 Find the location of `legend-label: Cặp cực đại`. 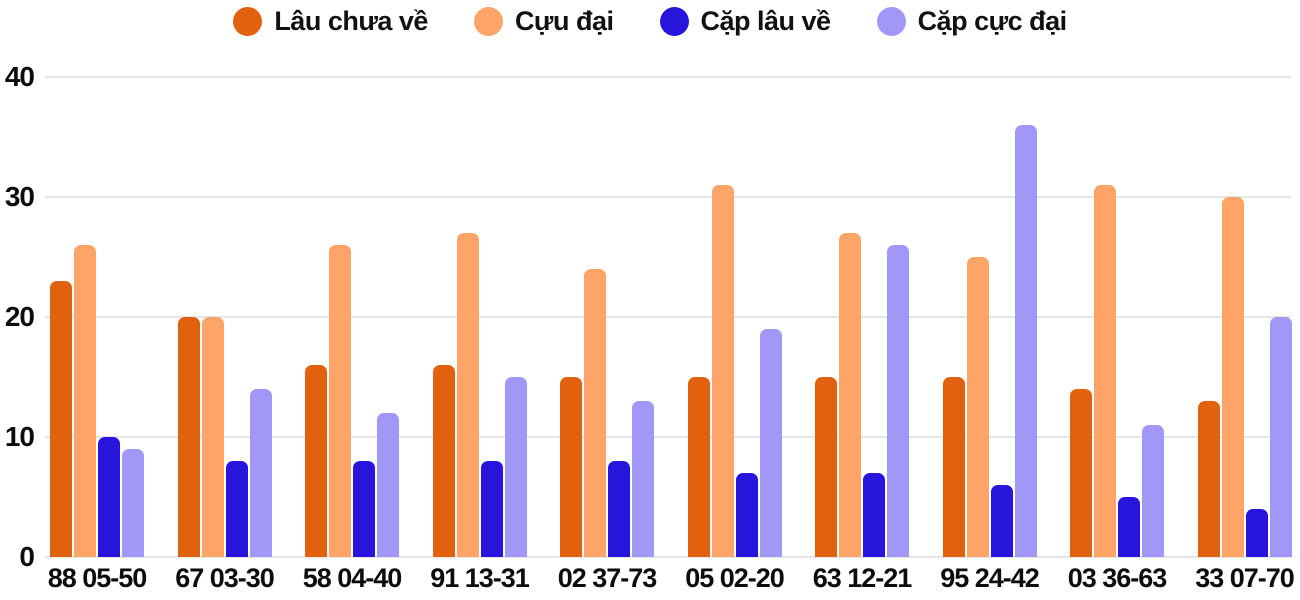

legend-label: Cặp cực đại is located at coordinates (992, 21).